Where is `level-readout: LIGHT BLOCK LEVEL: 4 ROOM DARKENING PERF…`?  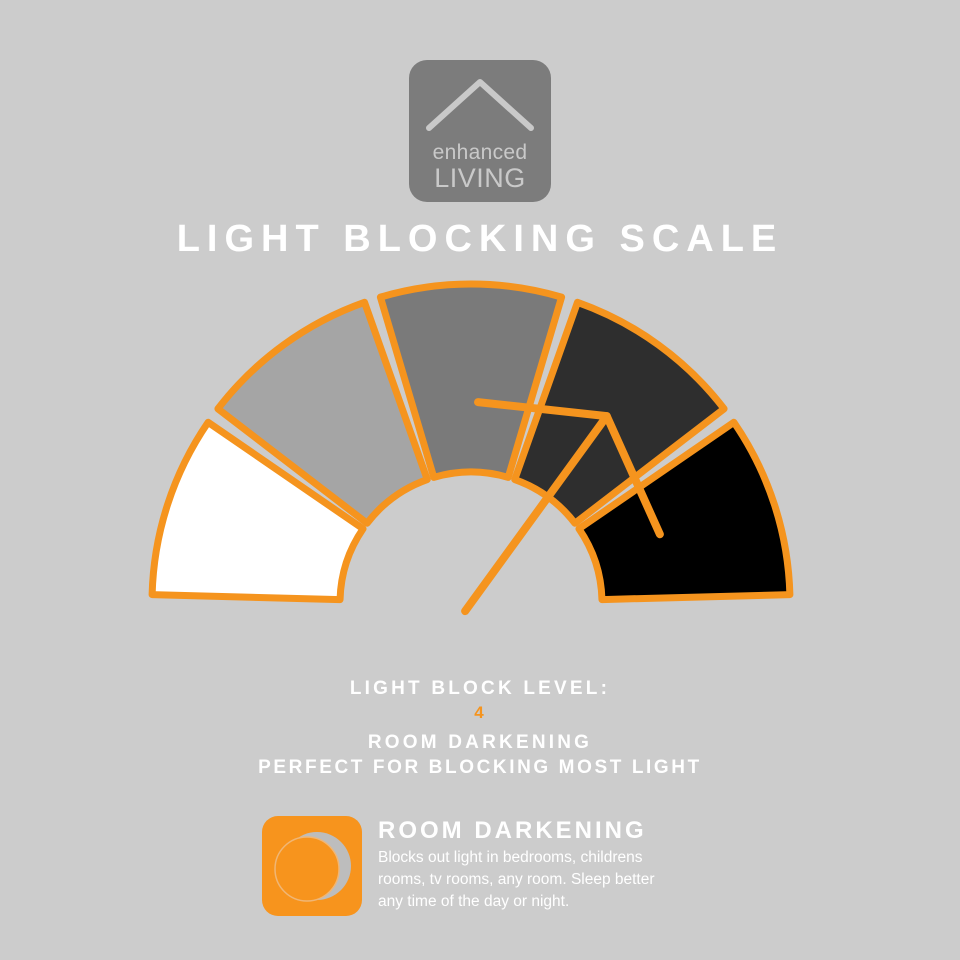
level-readout: LIGHT BLOCK LEVEL: 4 ROOM DARKENING PERF… is located at coordinates (480, 728).